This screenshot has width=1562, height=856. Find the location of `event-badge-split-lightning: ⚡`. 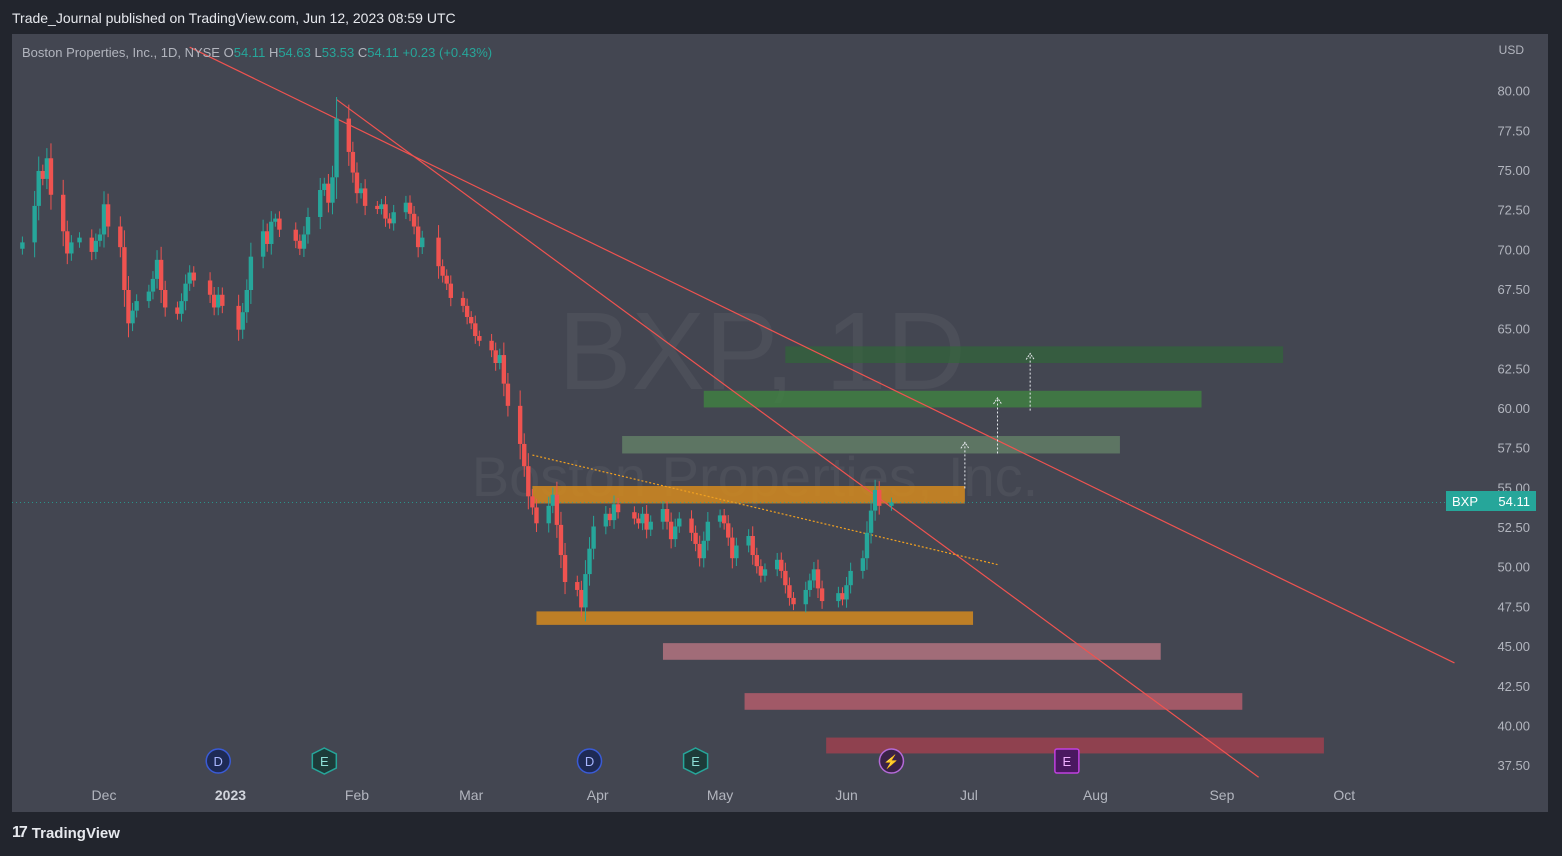

event-badge-split-lightning: ⚡ is located at coordinates (891, 761).